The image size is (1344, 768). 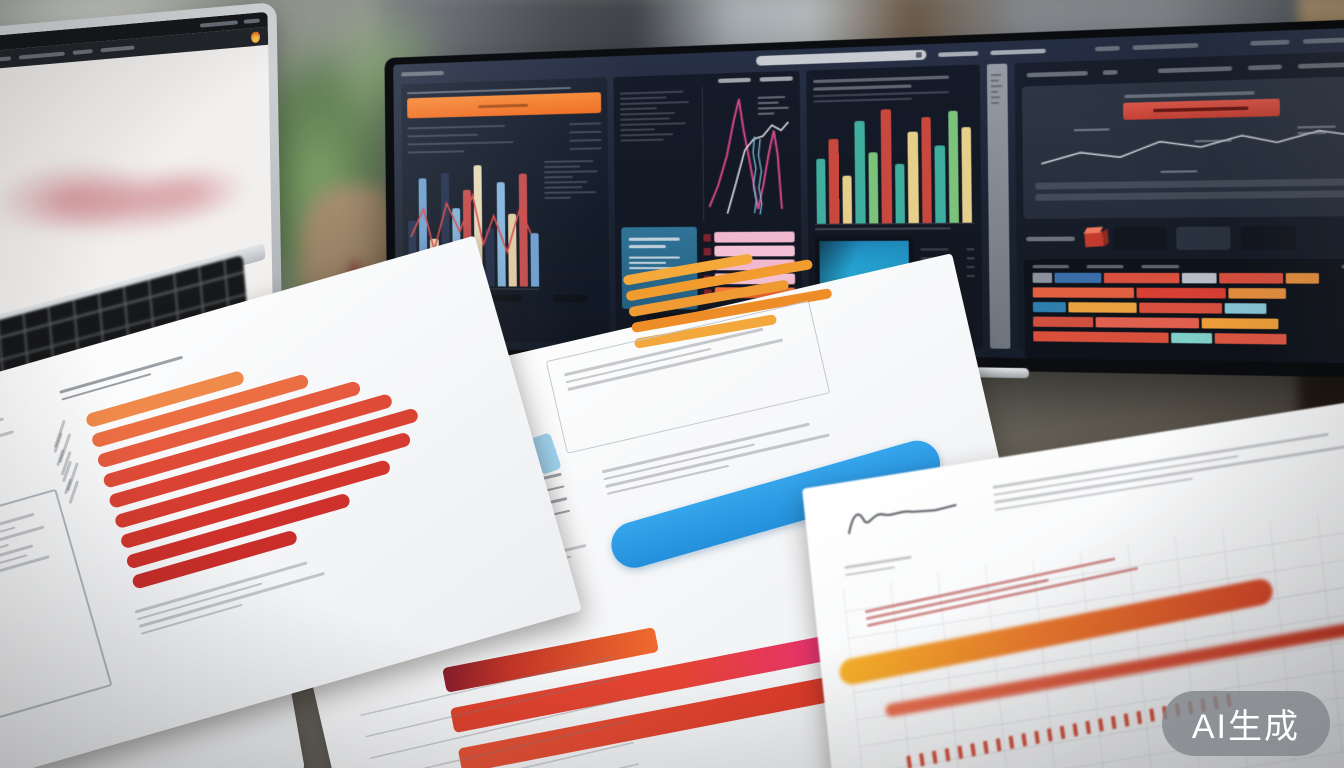 I want to click on orange-app-icon, so click(x=255, y=36).